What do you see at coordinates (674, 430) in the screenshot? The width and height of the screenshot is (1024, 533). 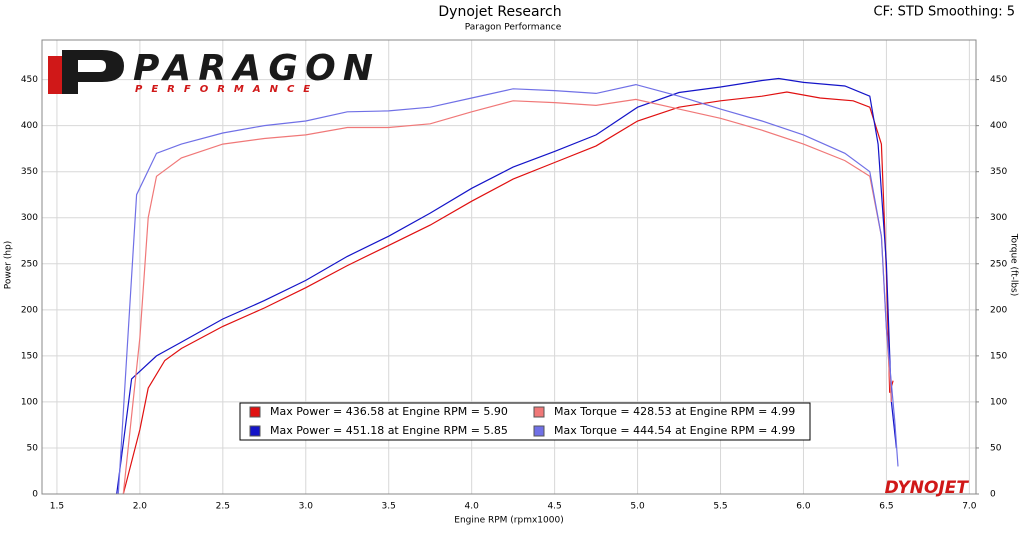 I see `legend-label: Max Torque = 444.54 at Engine RPM = 4.99` at bounding box center [674, 430].